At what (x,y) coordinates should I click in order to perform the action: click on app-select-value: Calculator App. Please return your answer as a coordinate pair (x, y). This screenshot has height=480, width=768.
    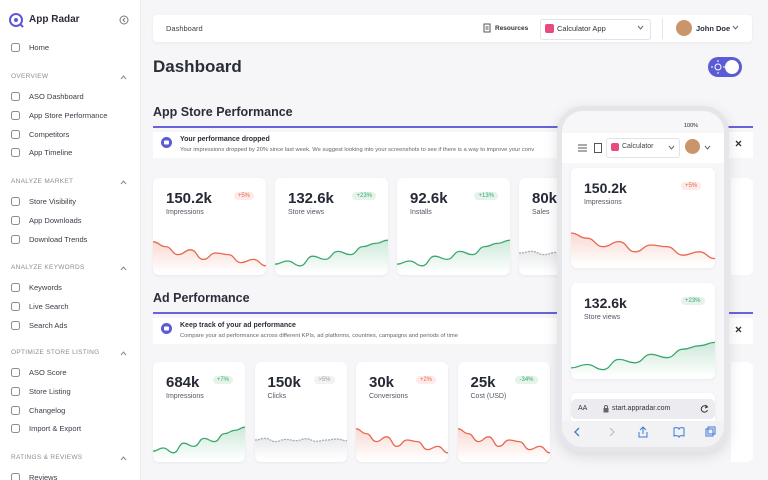
    Looking at the image, I should click on (581, 28).